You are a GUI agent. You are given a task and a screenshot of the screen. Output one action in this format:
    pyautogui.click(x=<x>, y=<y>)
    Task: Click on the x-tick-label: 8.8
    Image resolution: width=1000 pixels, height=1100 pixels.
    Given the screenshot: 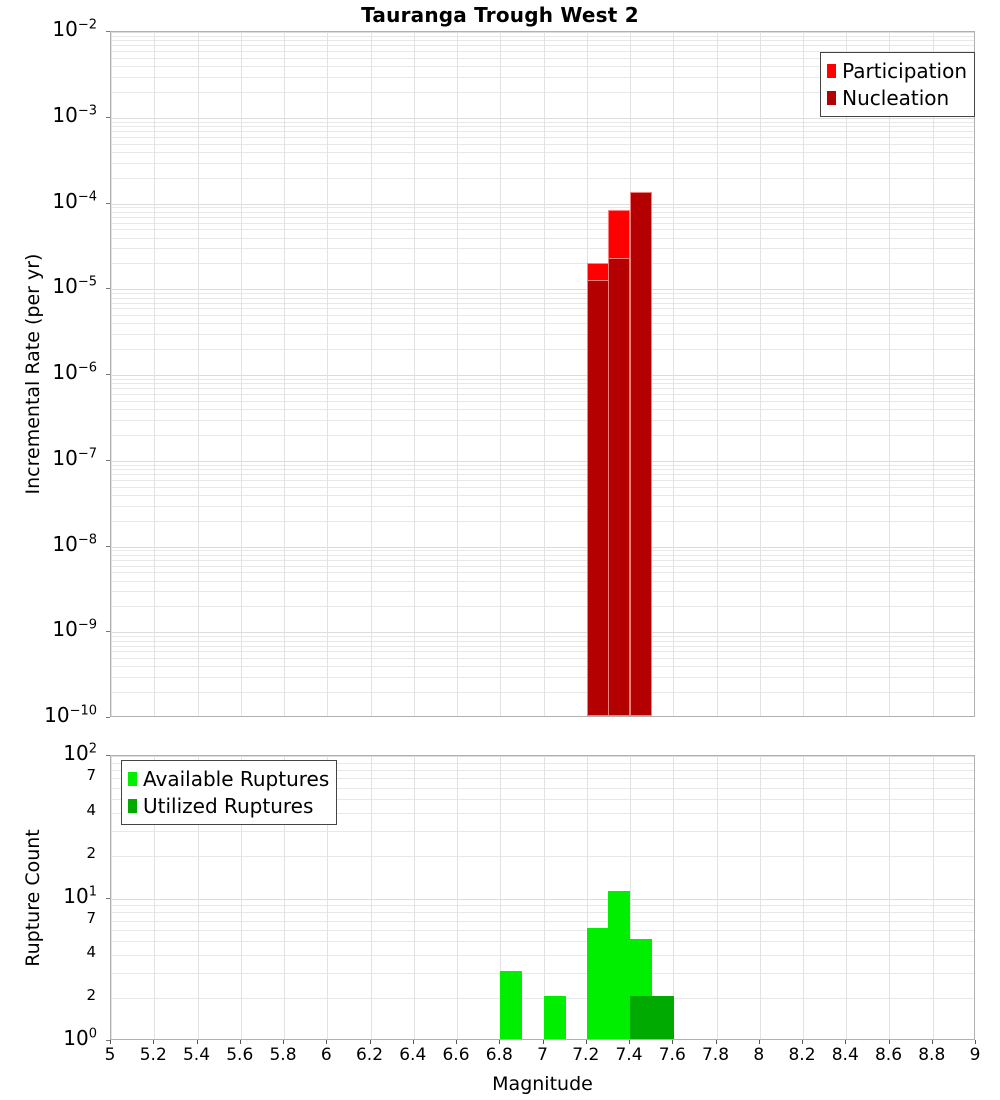 What is the action you would take?
    pyautogui.click(x=932, y=1055)
    